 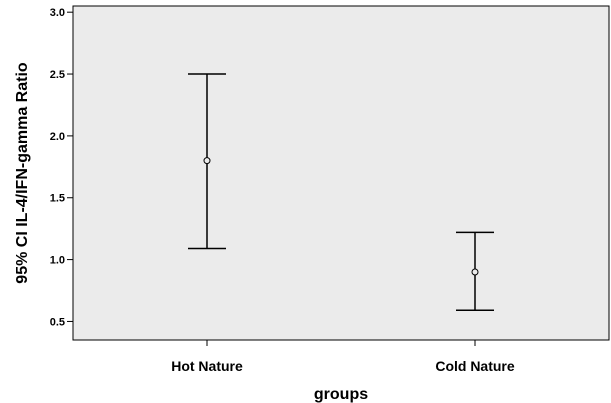 I want to click on y-axis-title: 95% CI IL-4/IFN-gamma Ratio, so click(x=22, y=173).